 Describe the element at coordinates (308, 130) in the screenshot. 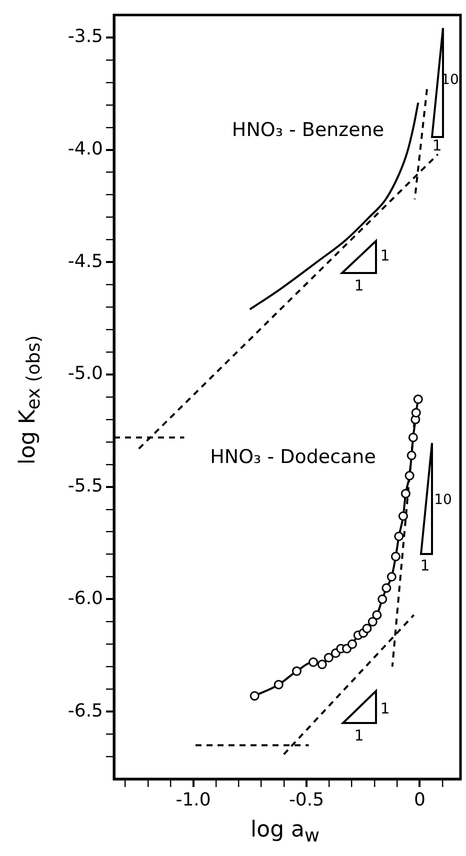

I see `series-label: HNO₃ - Benzene` at that location.